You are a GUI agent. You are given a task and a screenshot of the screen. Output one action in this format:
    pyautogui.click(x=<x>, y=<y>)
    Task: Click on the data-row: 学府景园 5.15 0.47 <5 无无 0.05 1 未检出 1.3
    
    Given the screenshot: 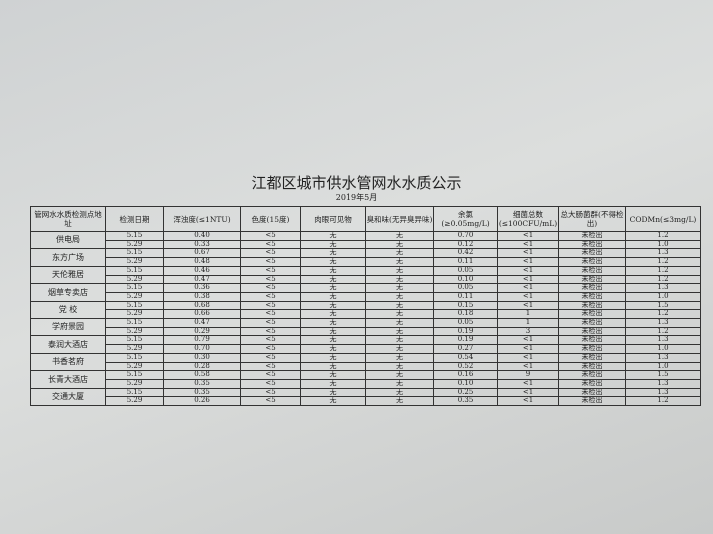 What is the action you would take?
    pyautogui.click(x=365, y=327)
    